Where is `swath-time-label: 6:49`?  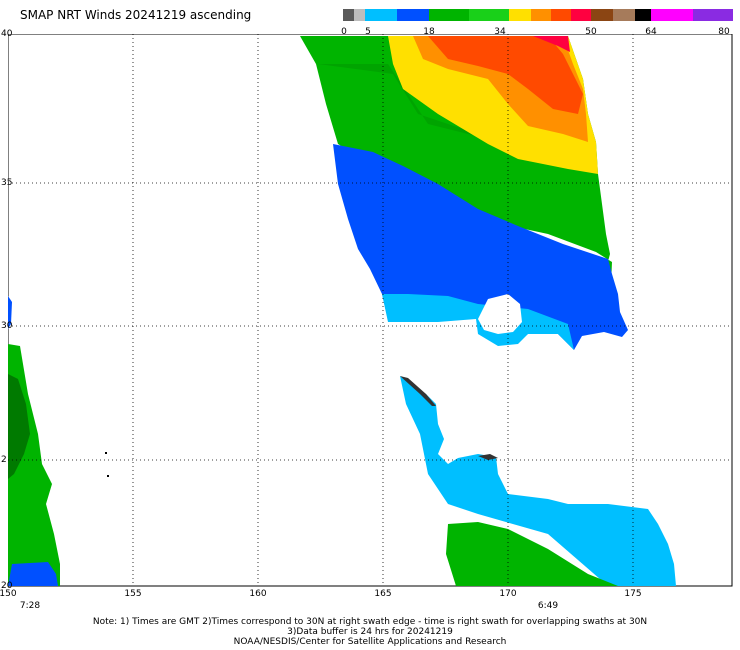 swath-time-label: 6:49 is located at coordinates (548, 606).